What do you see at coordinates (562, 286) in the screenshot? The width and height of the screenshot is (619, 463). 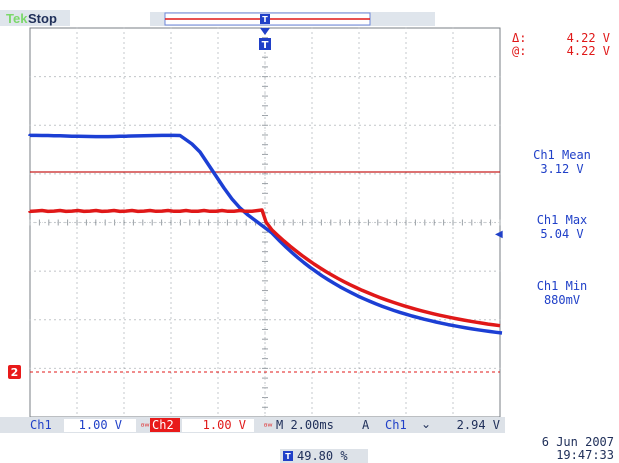 I see `measurement-label-min: Ch1 Min` at bounding box center [562, 286].